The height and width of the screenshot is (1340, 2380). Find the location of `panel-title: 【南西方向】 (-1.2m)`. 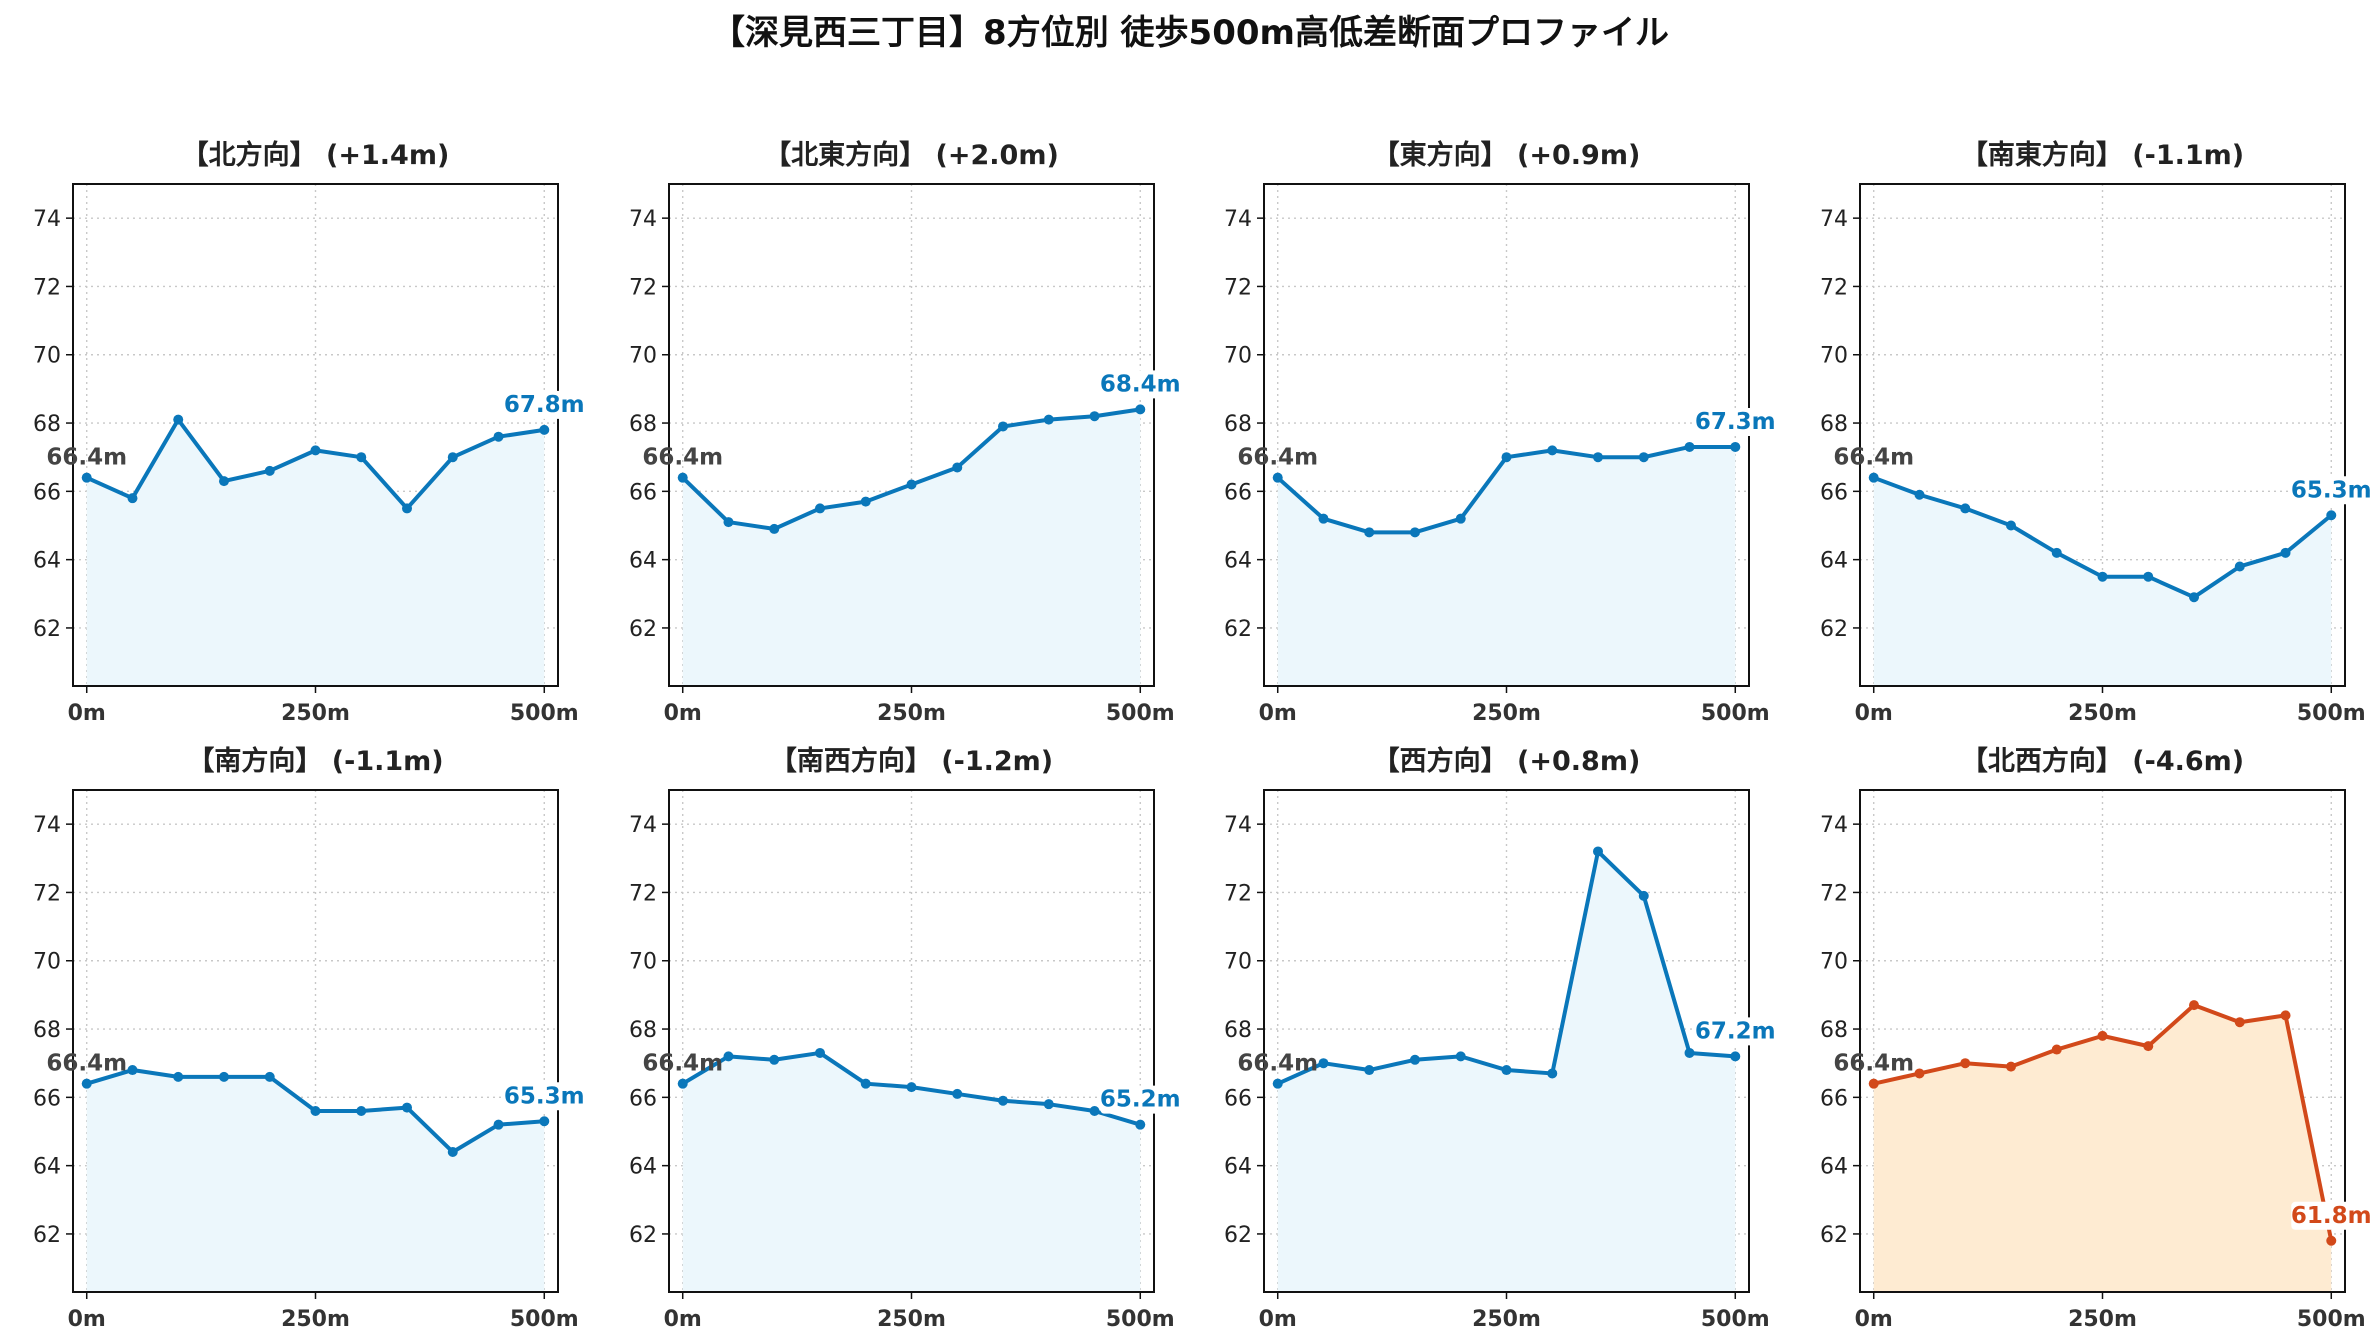

panel-title: 【南西方向】 (-1.2m) is located at coordinates (911, 761).